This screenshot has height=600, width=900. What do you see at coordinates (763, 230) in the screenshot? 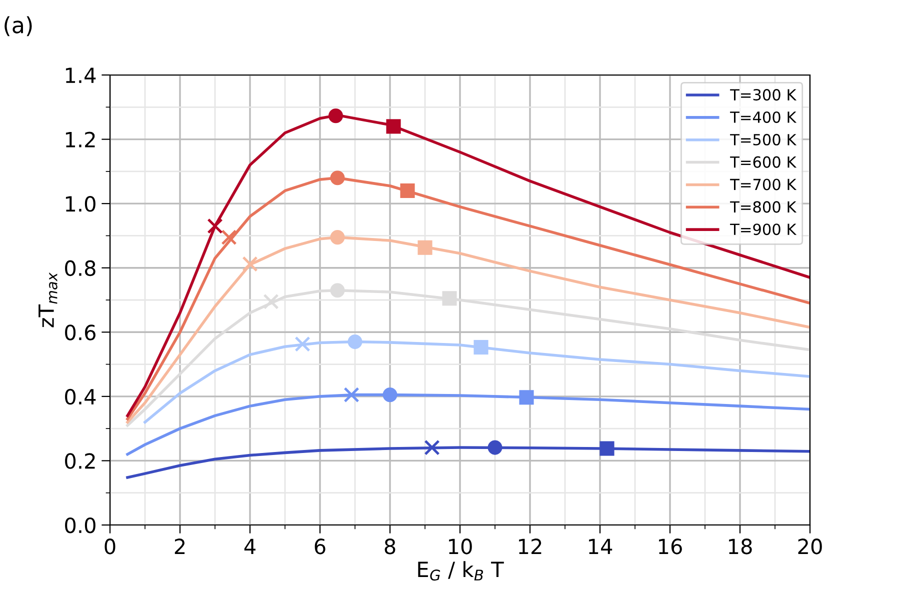
I see `legend-label: T=900 K` at bounding box center [763, 230].